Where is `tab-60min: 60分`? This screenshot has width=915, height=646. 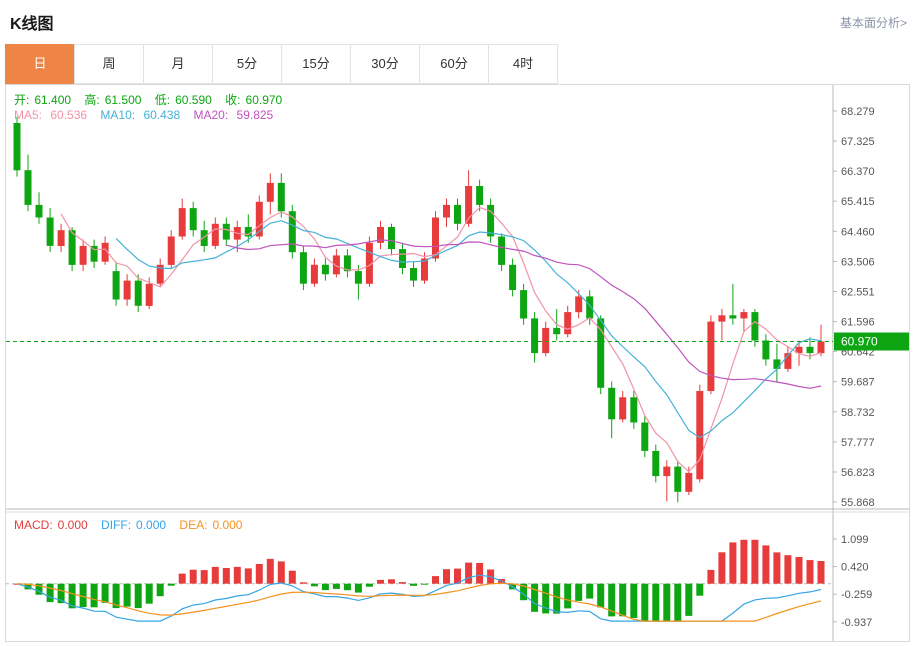
tab-60min: 60分 is located at coordinates (454, 64).